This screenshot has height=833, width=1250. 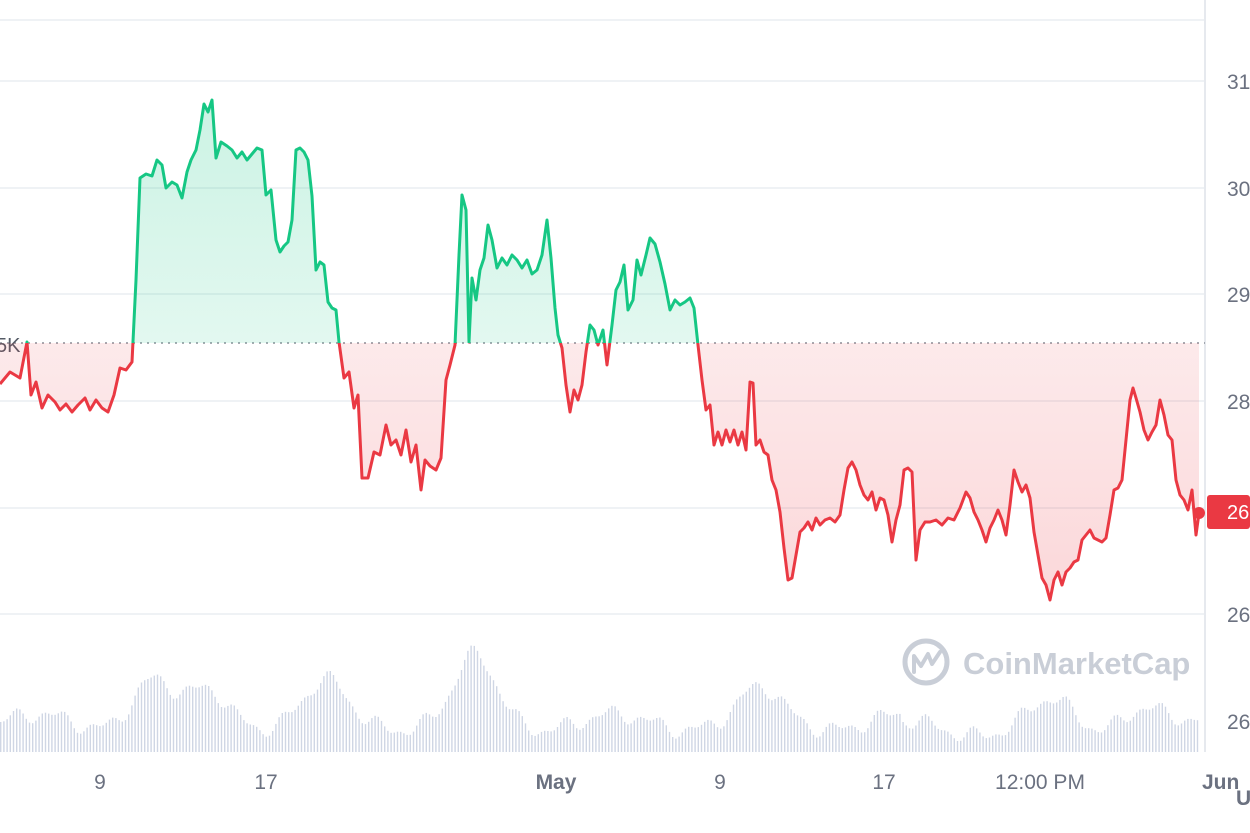 I want to click on x-tick-label: Jun, so click(x=1220, y=782).